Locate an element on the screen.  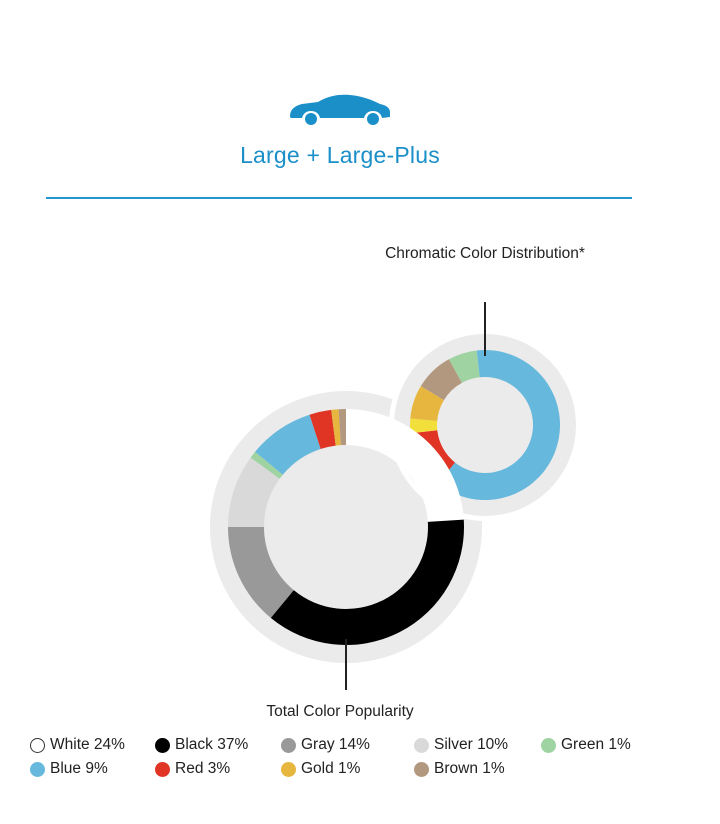
legend-label: Black 37% is located at coordinates (212, 744).